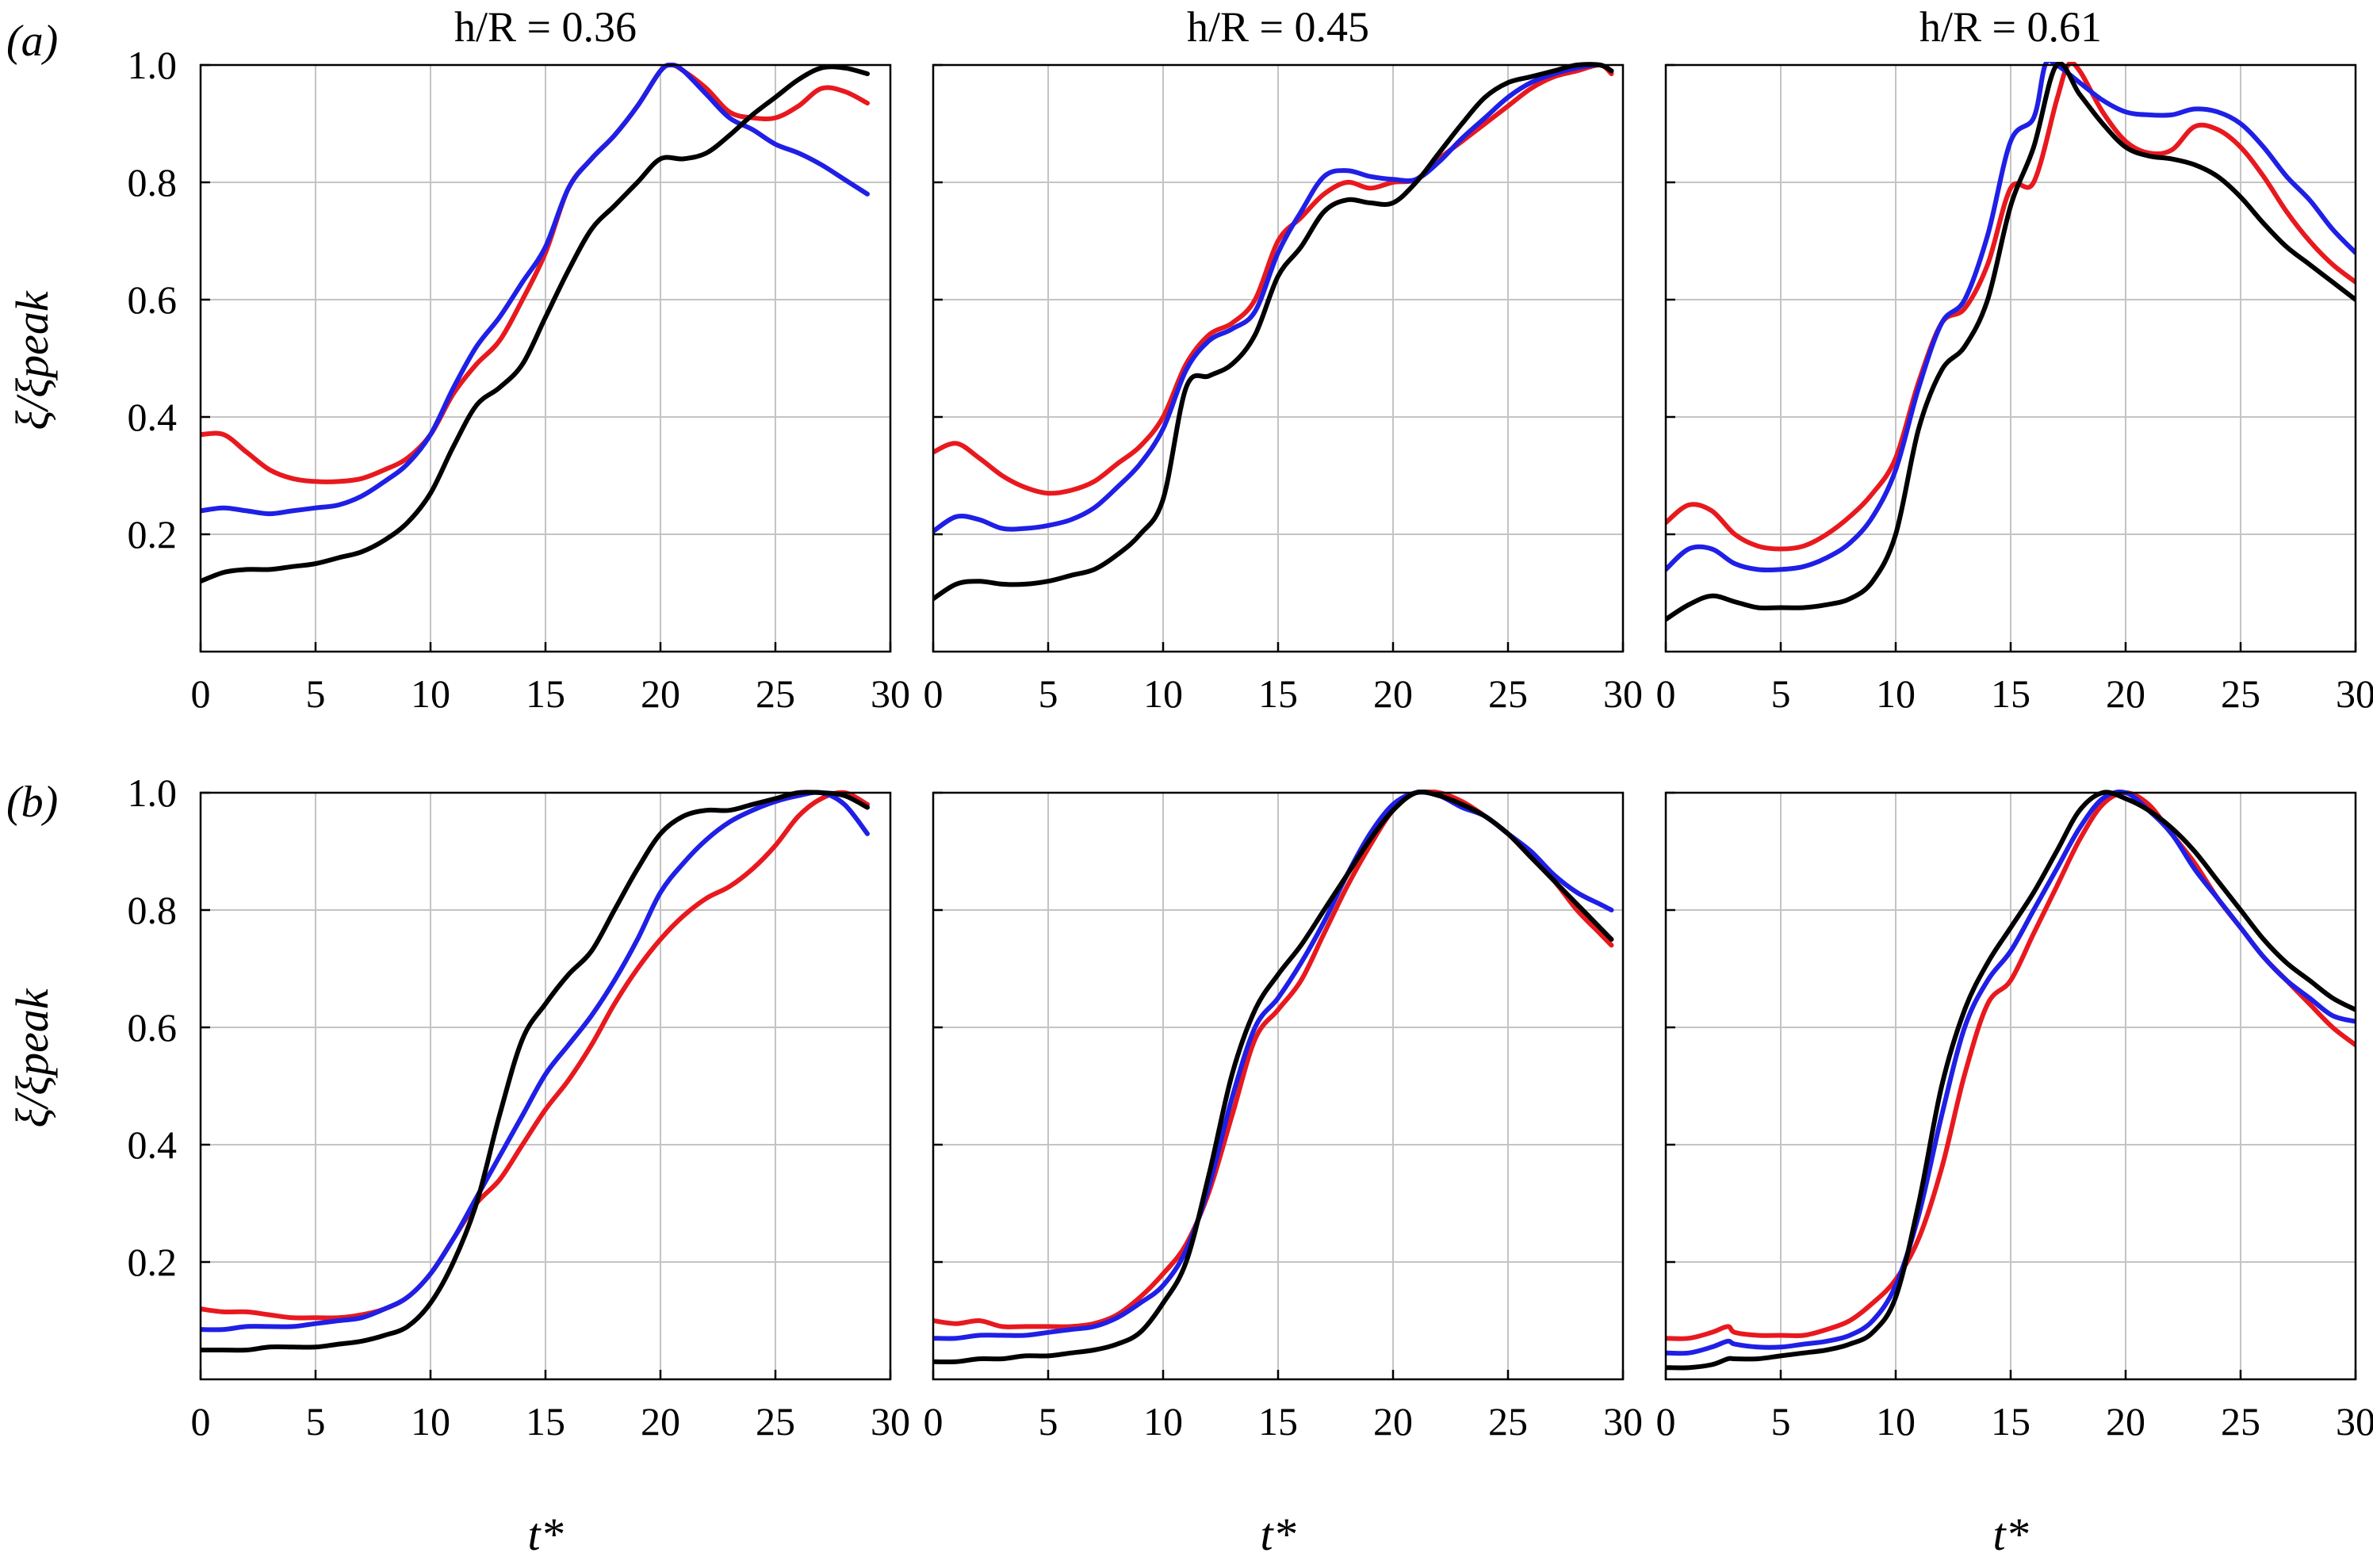 This screenshot has width=2373, height=1568. What do you see at coordinates (546, 1422) in the screenshot?
I see `panel-b-1-xtick-label-3: 15` at bounding box center [546, 1422].